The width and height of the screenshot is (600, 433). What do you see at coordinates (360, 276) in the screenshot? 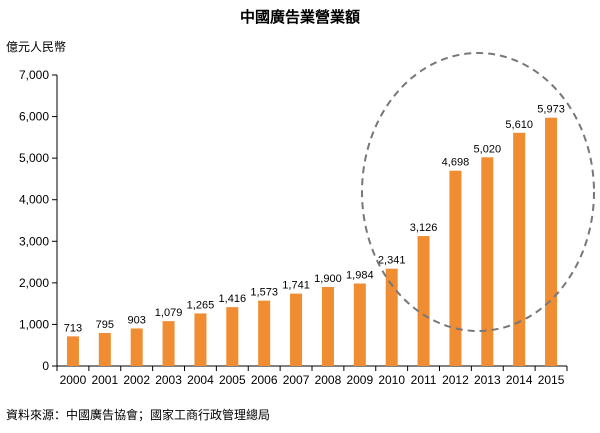
I see `data-label: 1,984` at bounding box center [360, 276].